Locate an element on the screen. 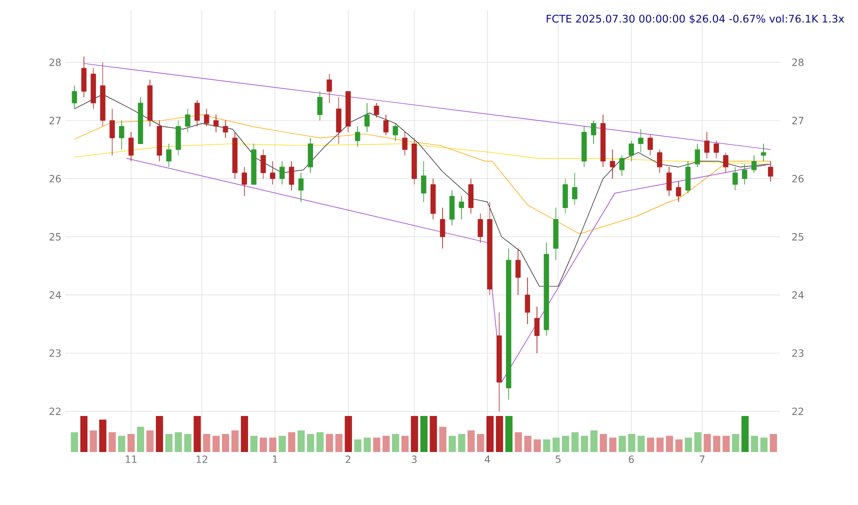  x-tick-label: 12 is located at coordinates (202, 459).